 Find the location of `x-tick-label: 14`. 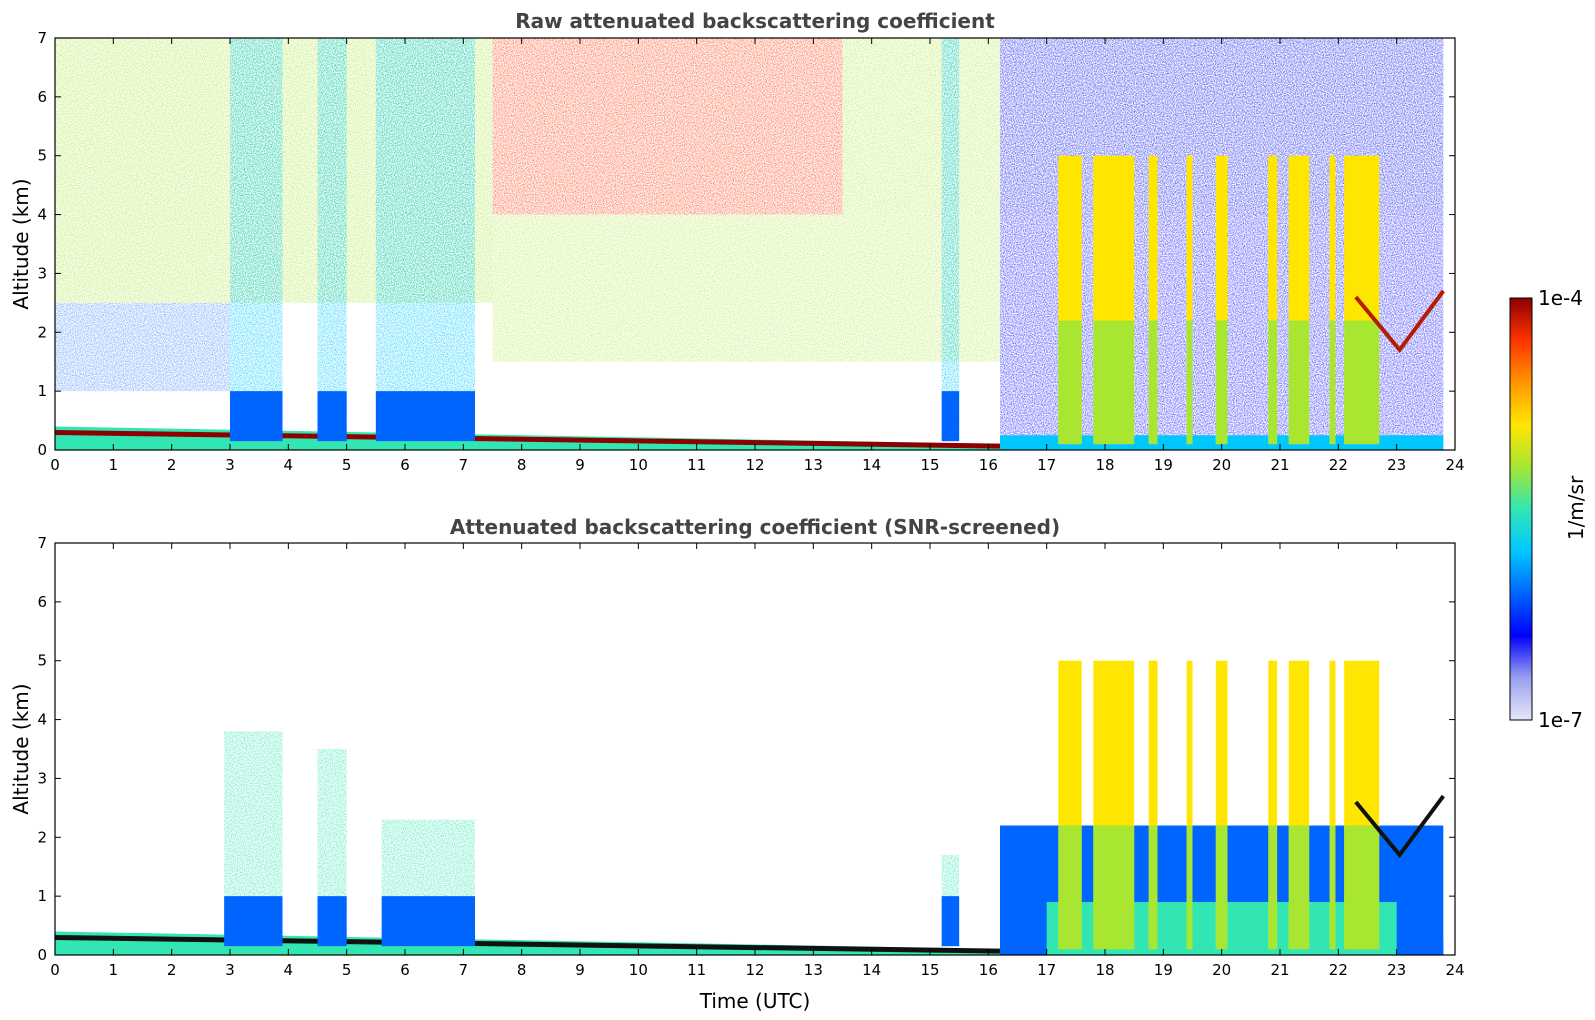

x-tick-label: 14 is located at coordinates (871, 465).